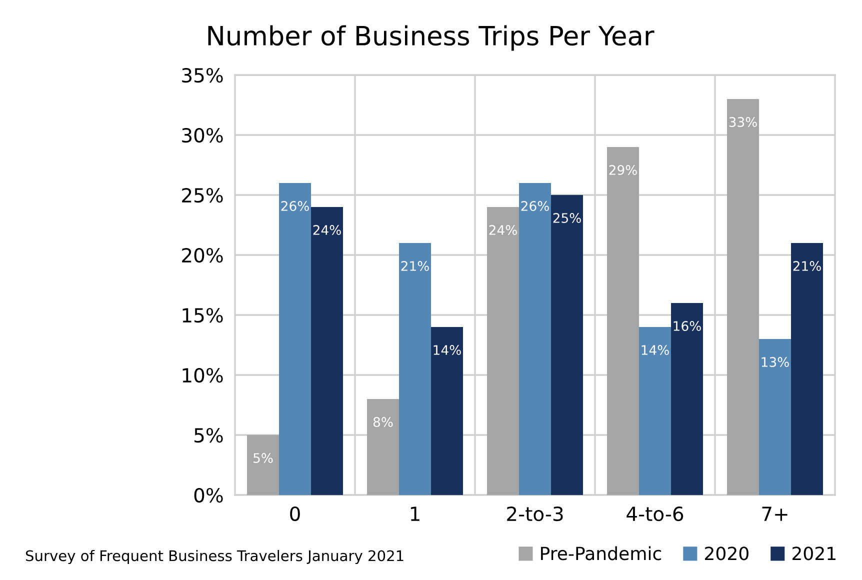 This screenshot has height=580, width=862. I want to click on y-tick-label: 35%, so click(202, 75).